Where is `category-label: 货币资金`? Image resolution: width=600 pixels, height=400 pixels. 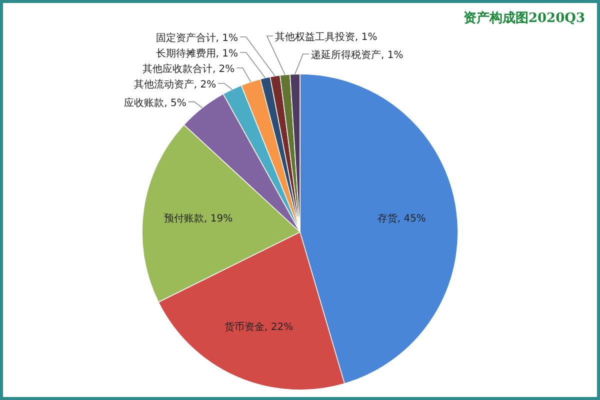 category-label: 货币资金 is located at coordinates (244, 328).